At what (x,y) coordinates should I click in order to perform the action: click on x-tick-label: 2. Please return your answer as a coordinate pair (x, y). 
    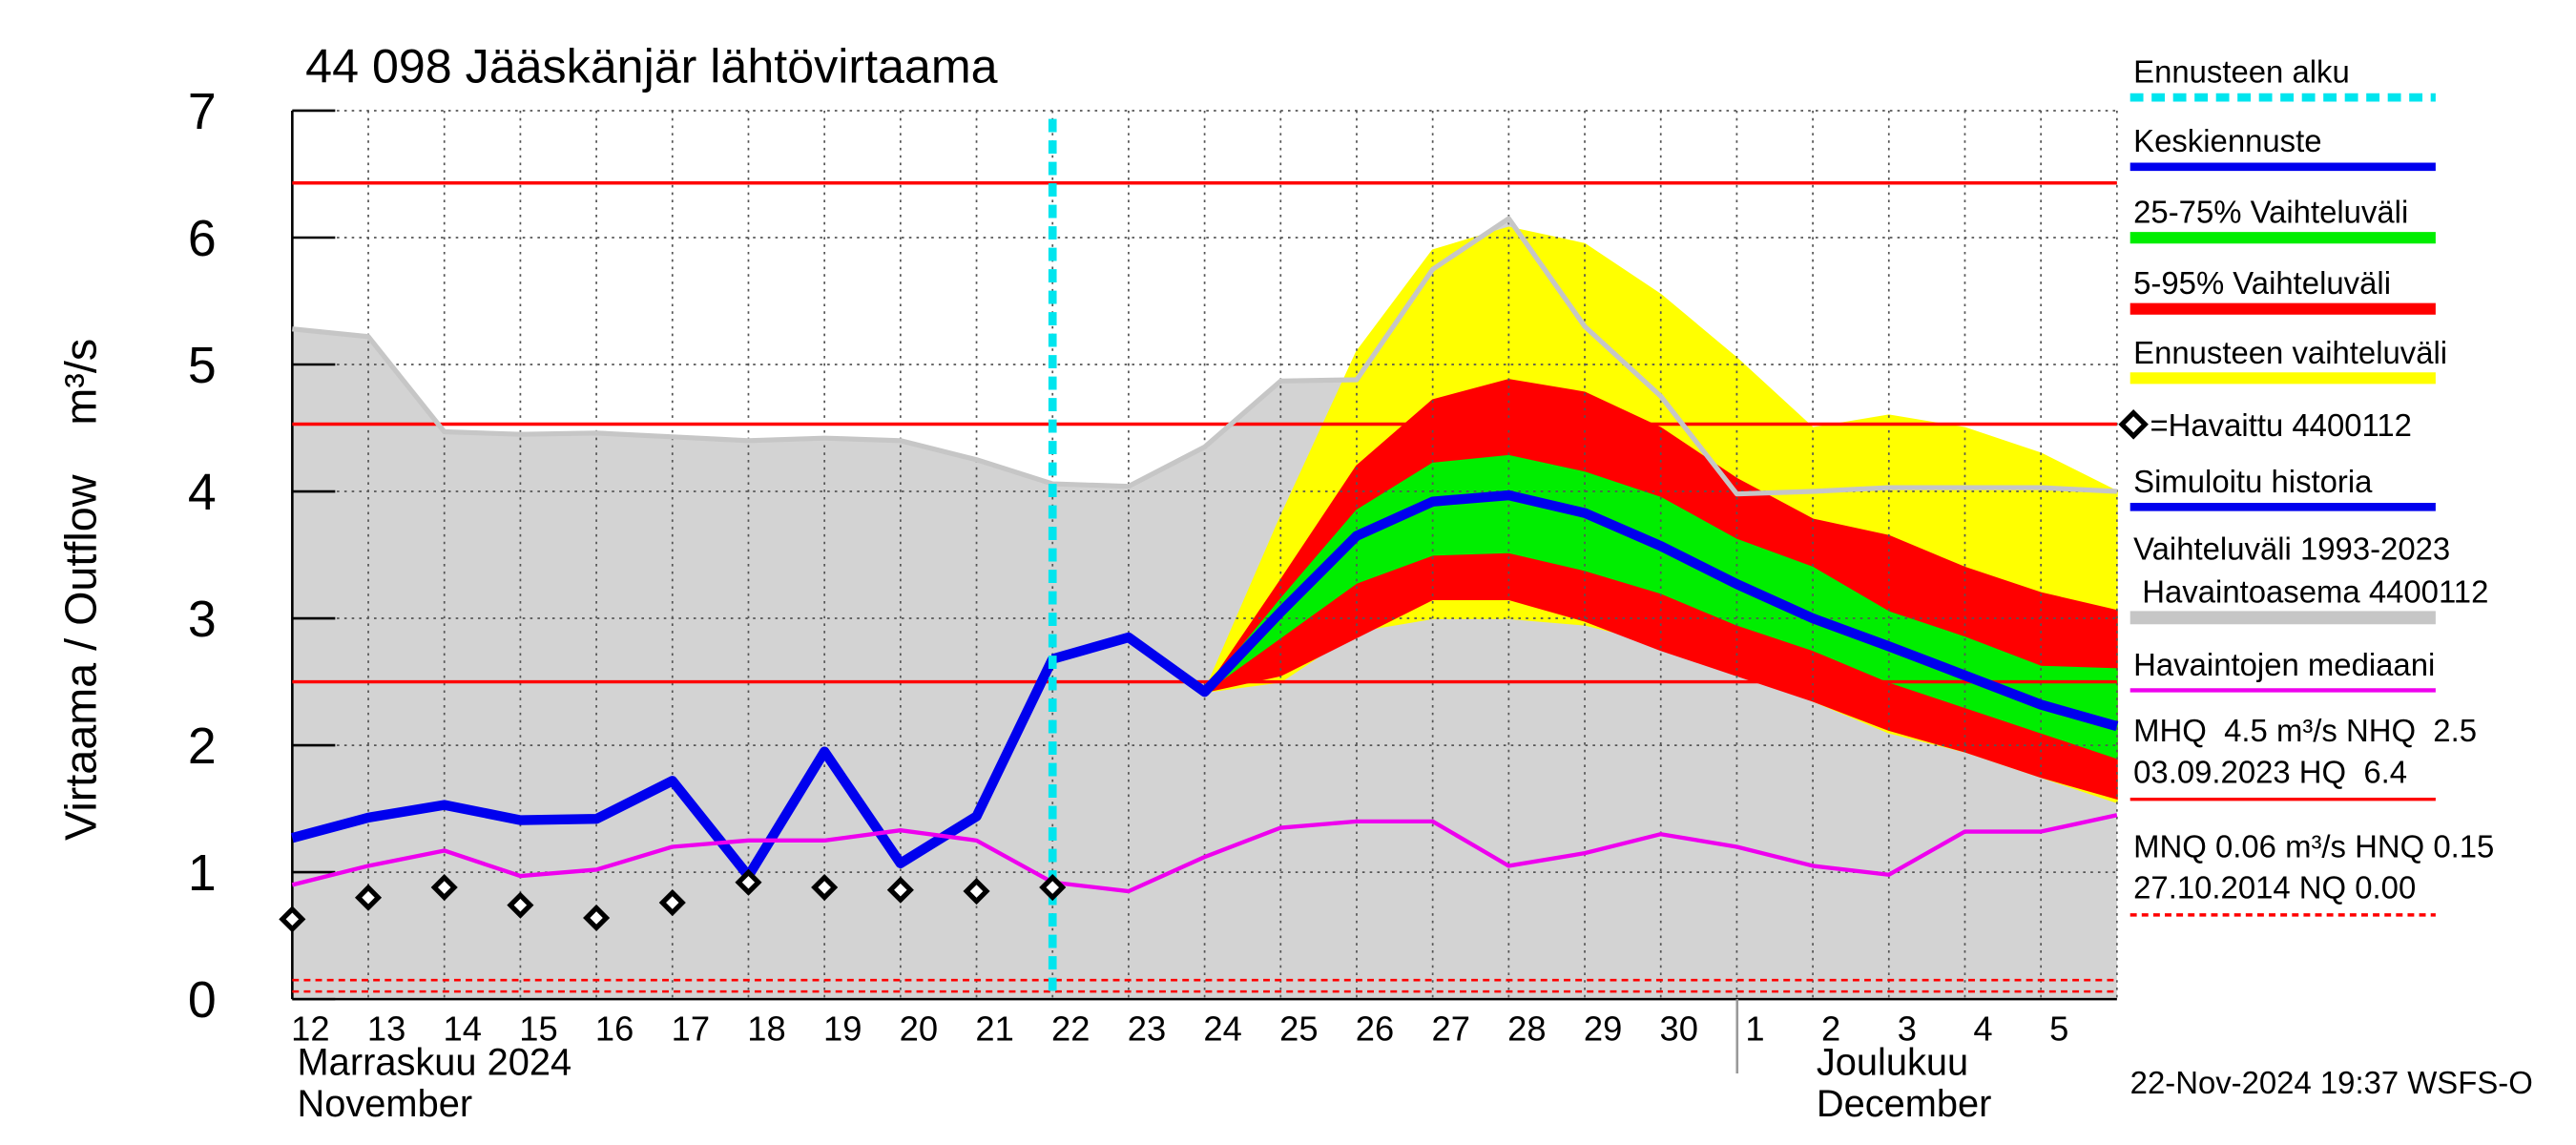
    Looking at the image, I should click on (1830, 1029).